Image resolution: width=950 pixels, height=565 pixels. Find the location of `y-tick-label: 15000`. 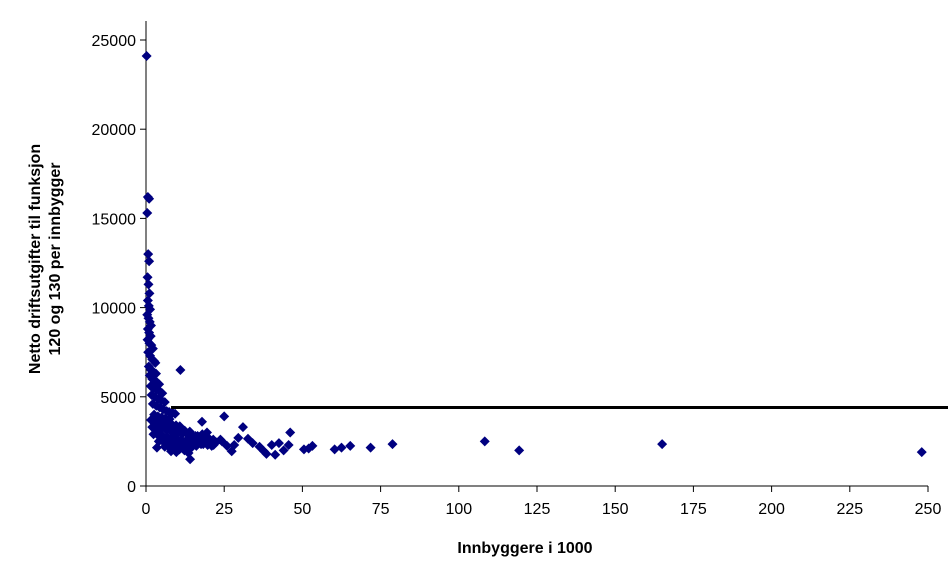

y-tick-label: 15000 is located at coordinates (114, 219).